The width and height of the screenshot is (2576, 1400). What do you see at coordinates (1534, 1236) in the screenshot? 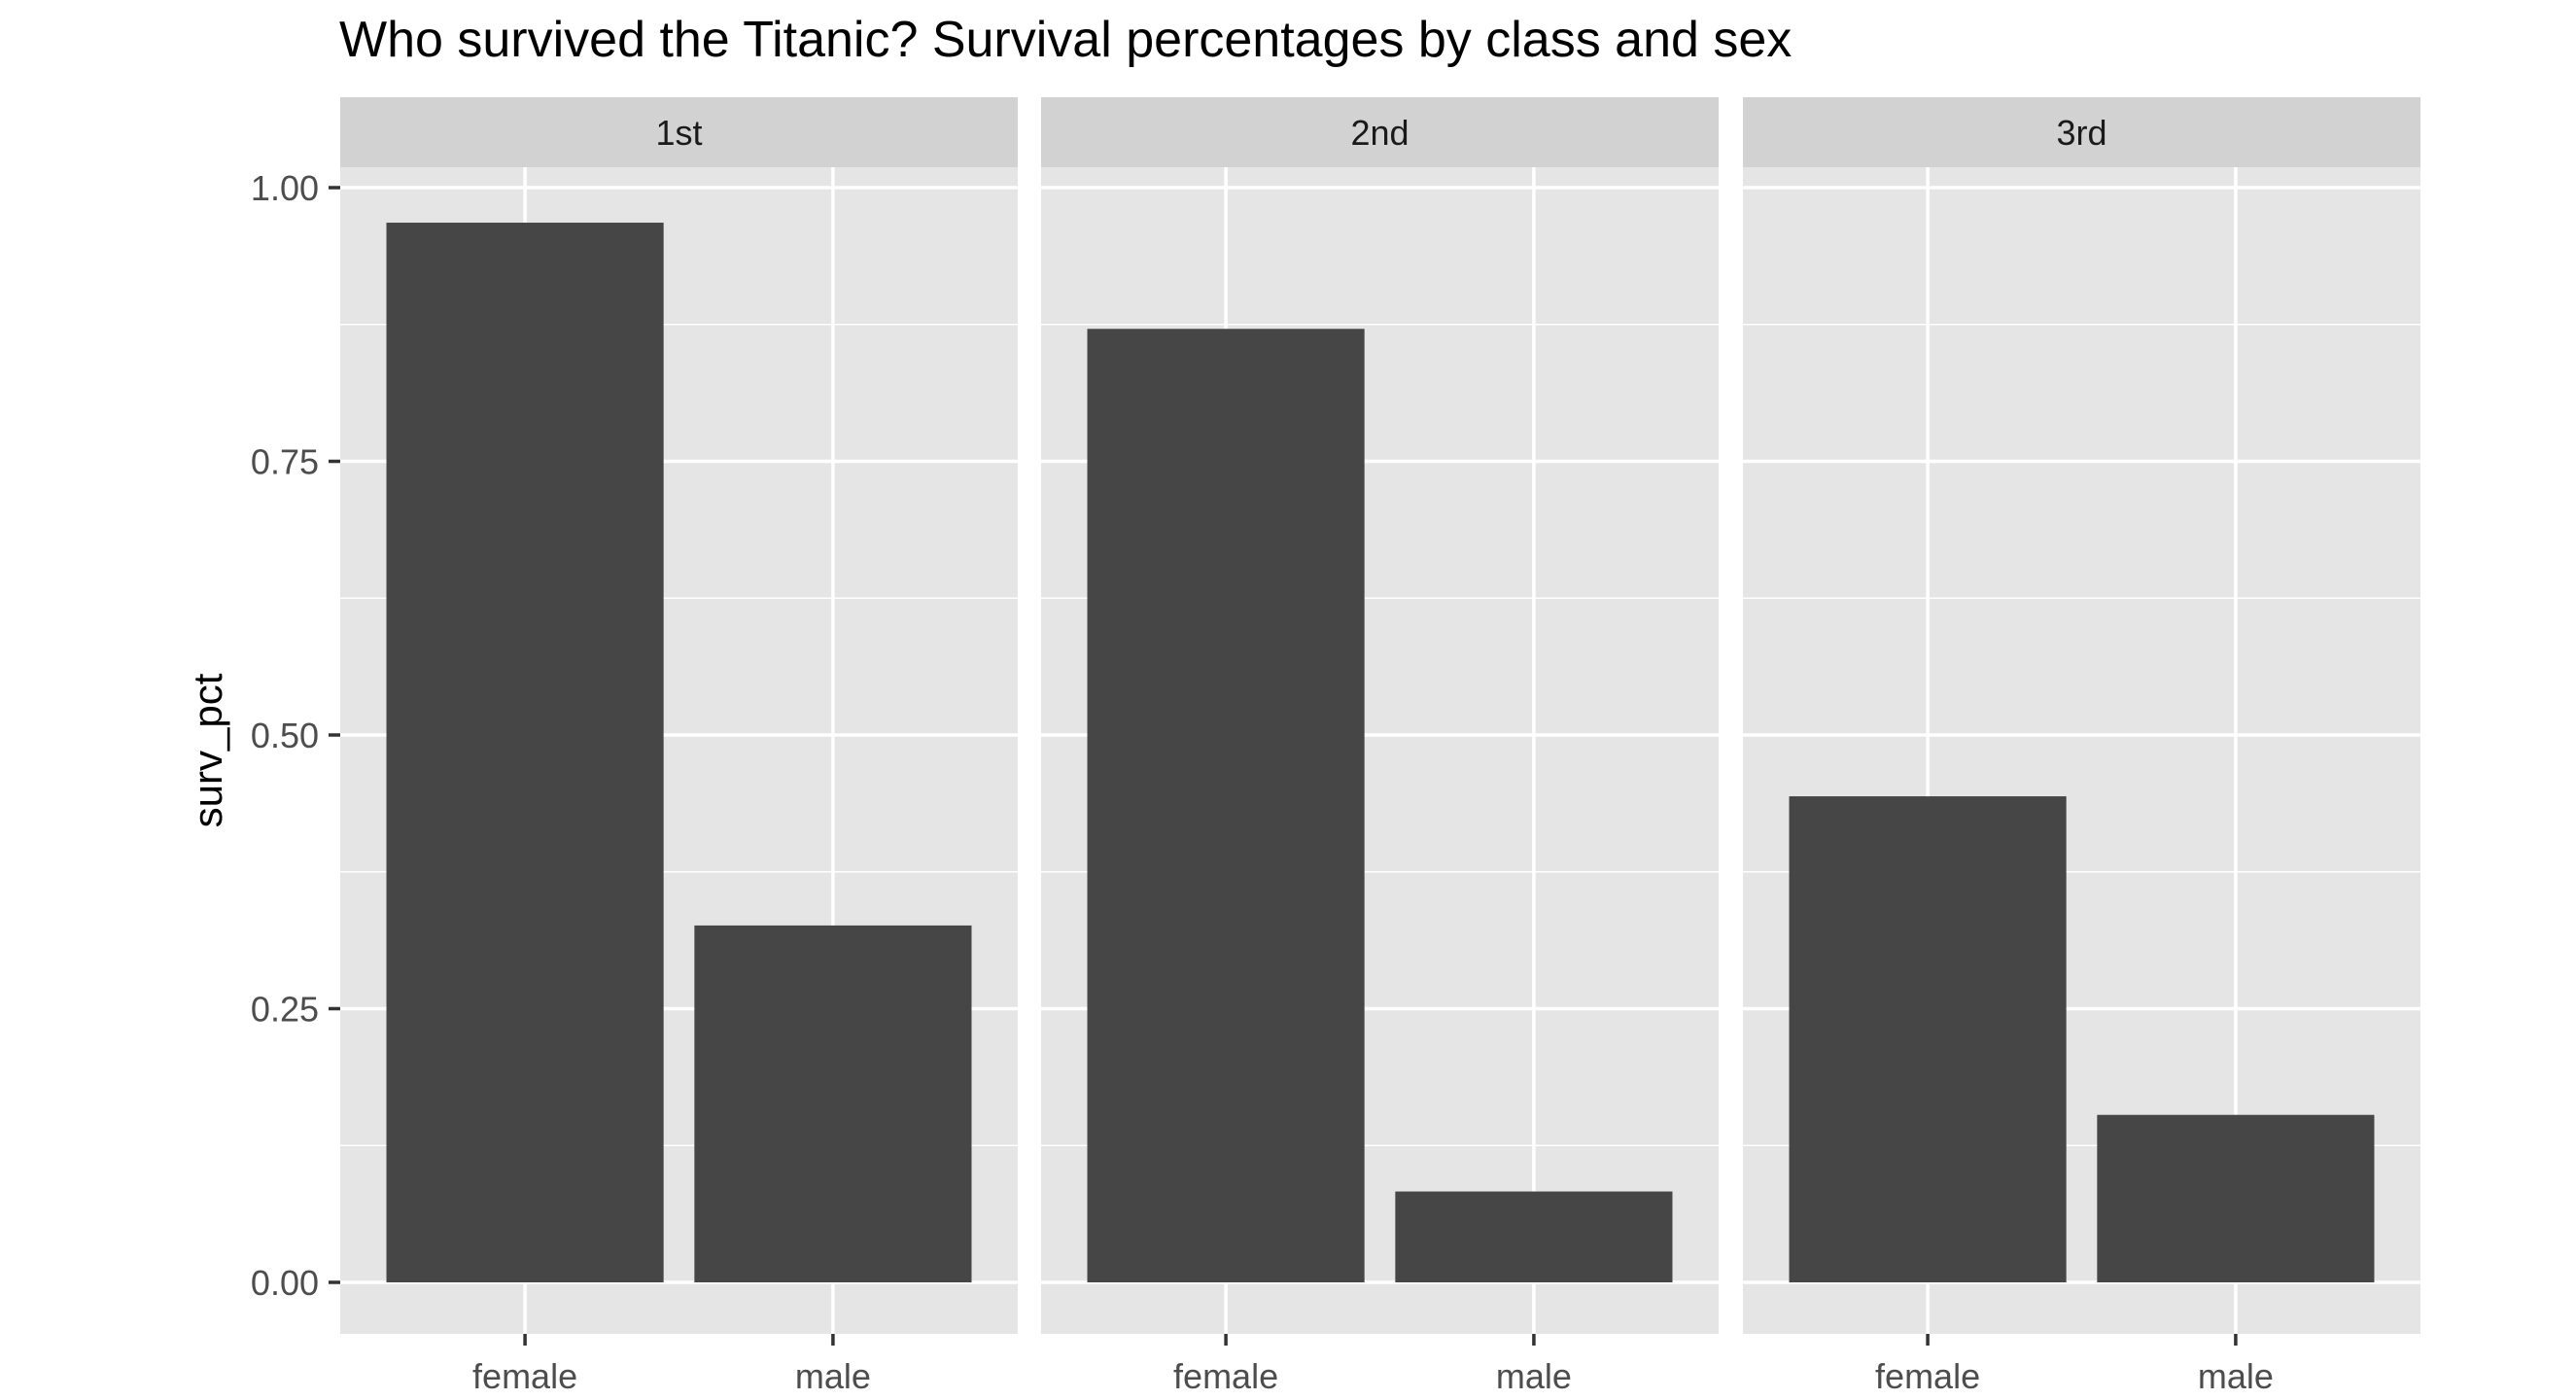
I see `bar-2nd-male` at bounding box center [1534, 1236].